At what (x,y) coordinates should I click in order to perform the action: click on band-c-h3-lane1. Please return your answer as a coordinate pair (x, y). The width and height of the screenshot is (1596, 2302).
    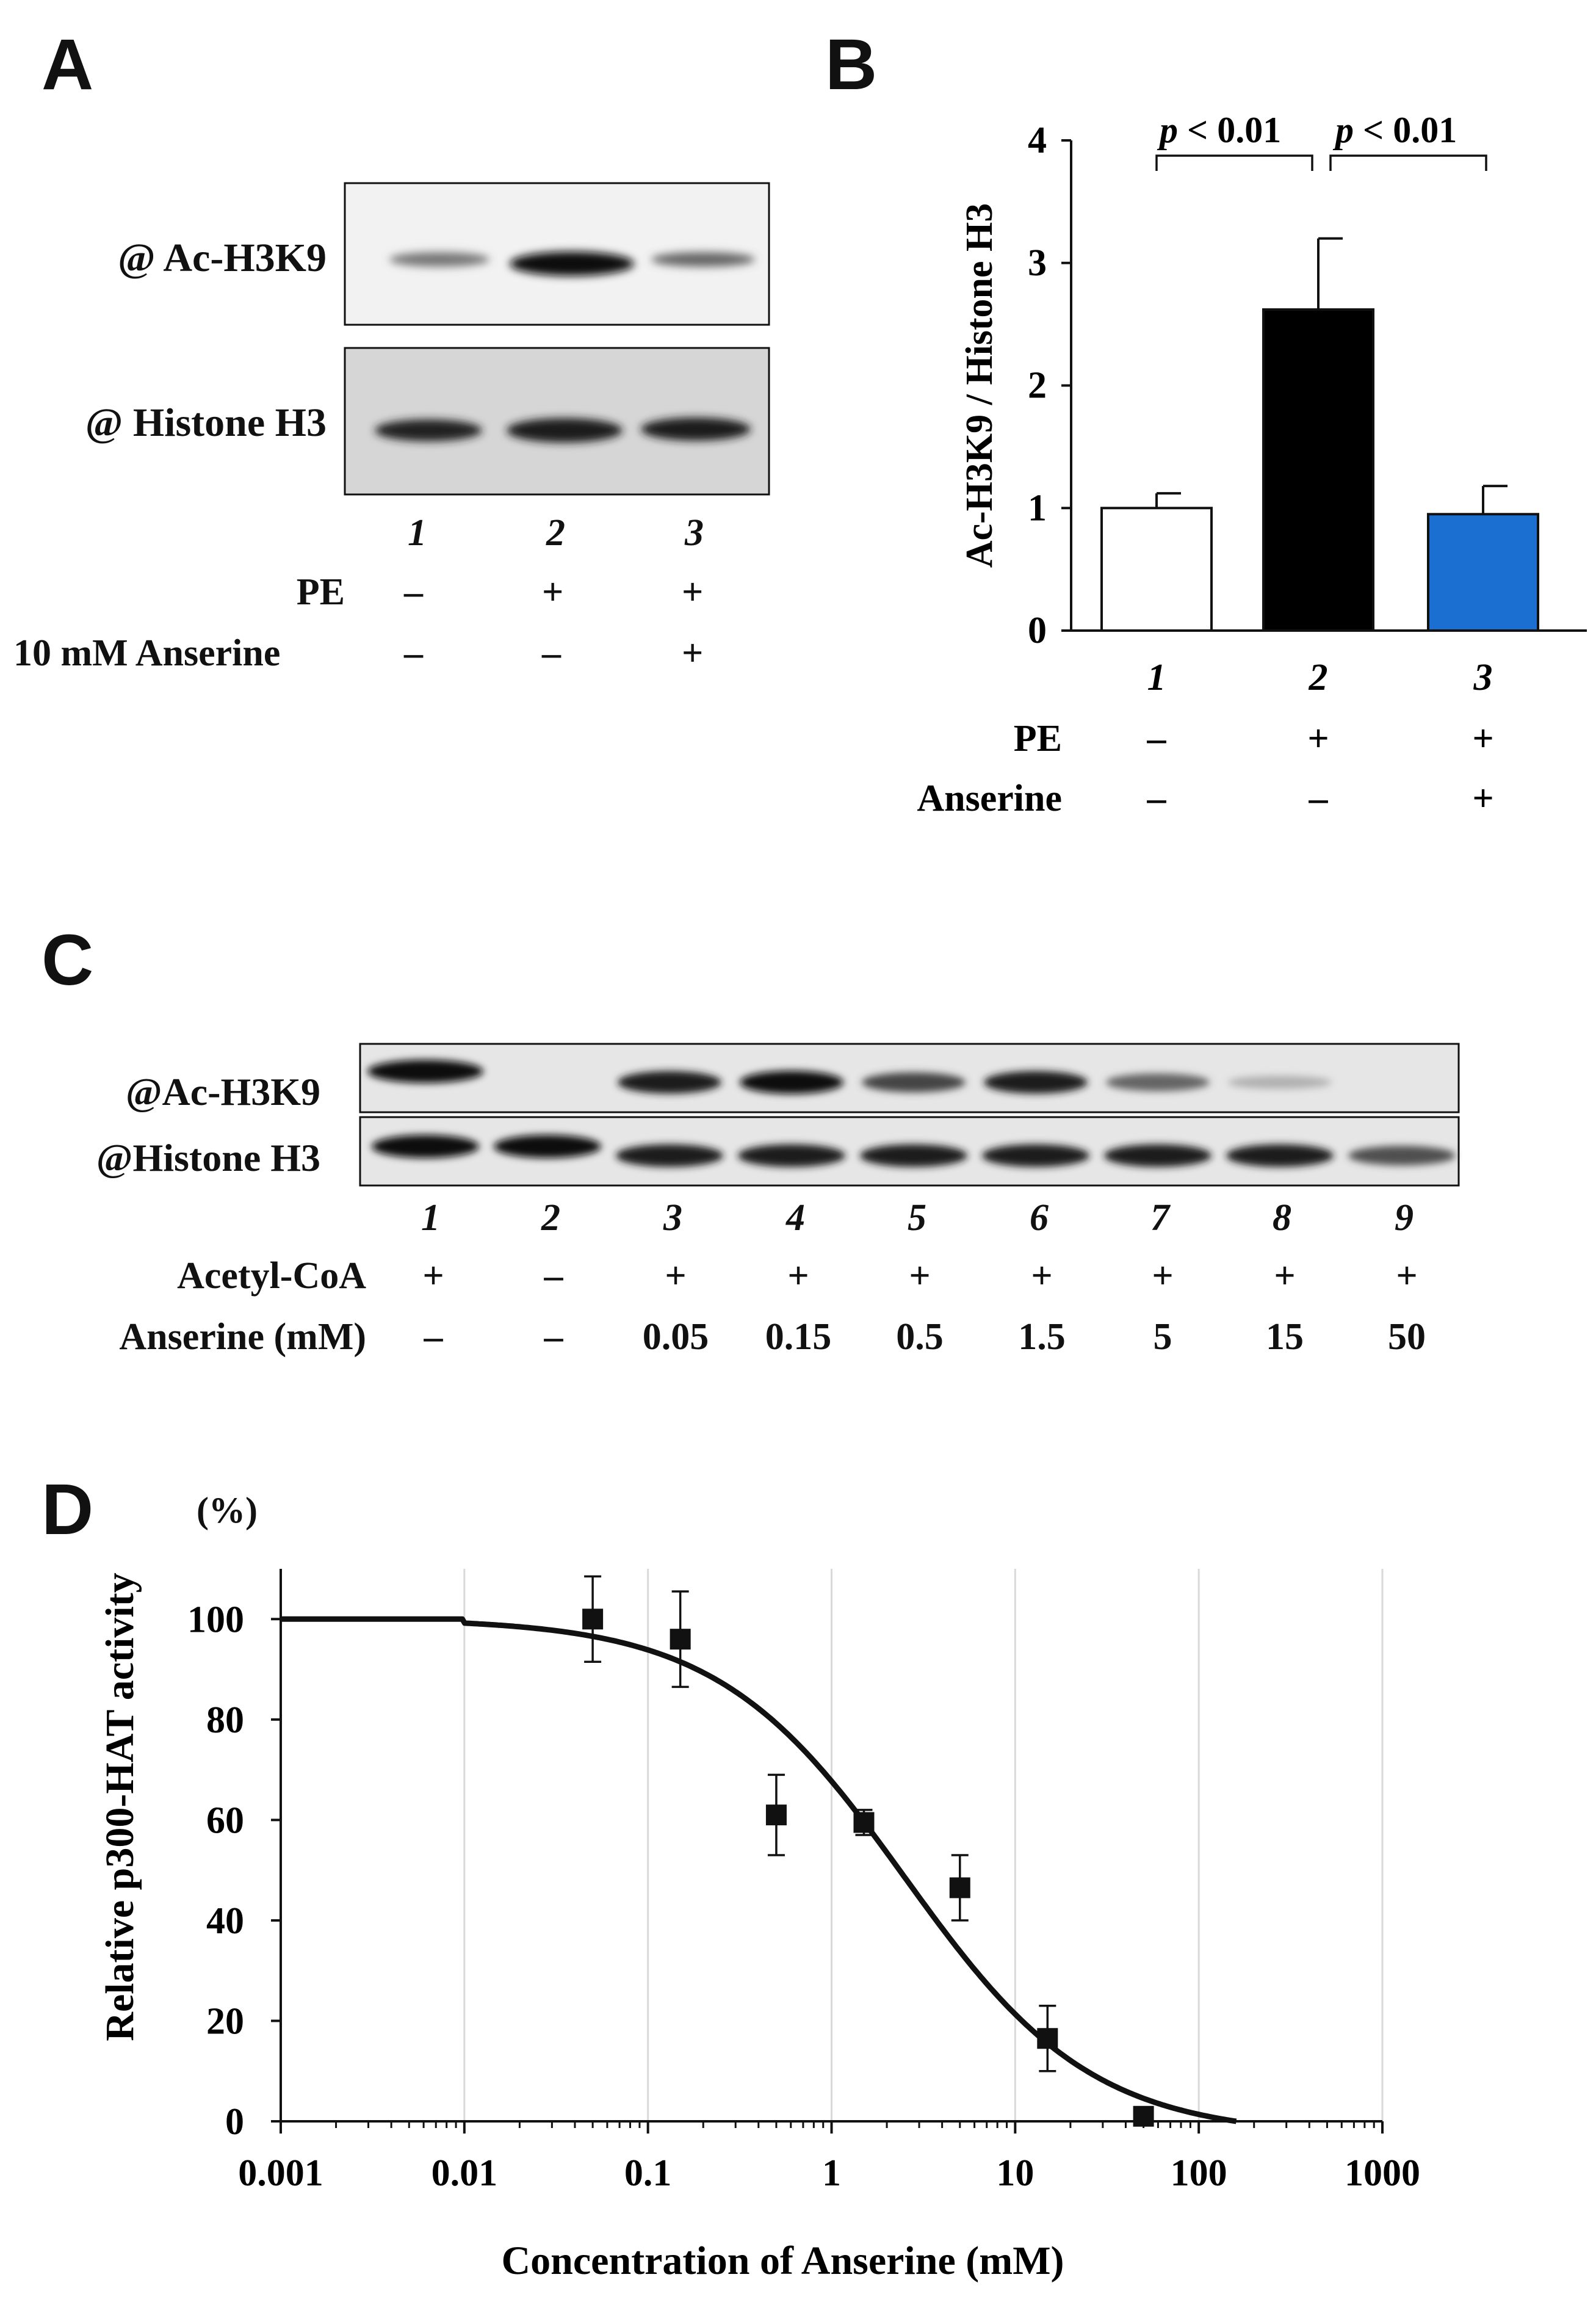
    Looking at the image, I should click on (426, 1147).